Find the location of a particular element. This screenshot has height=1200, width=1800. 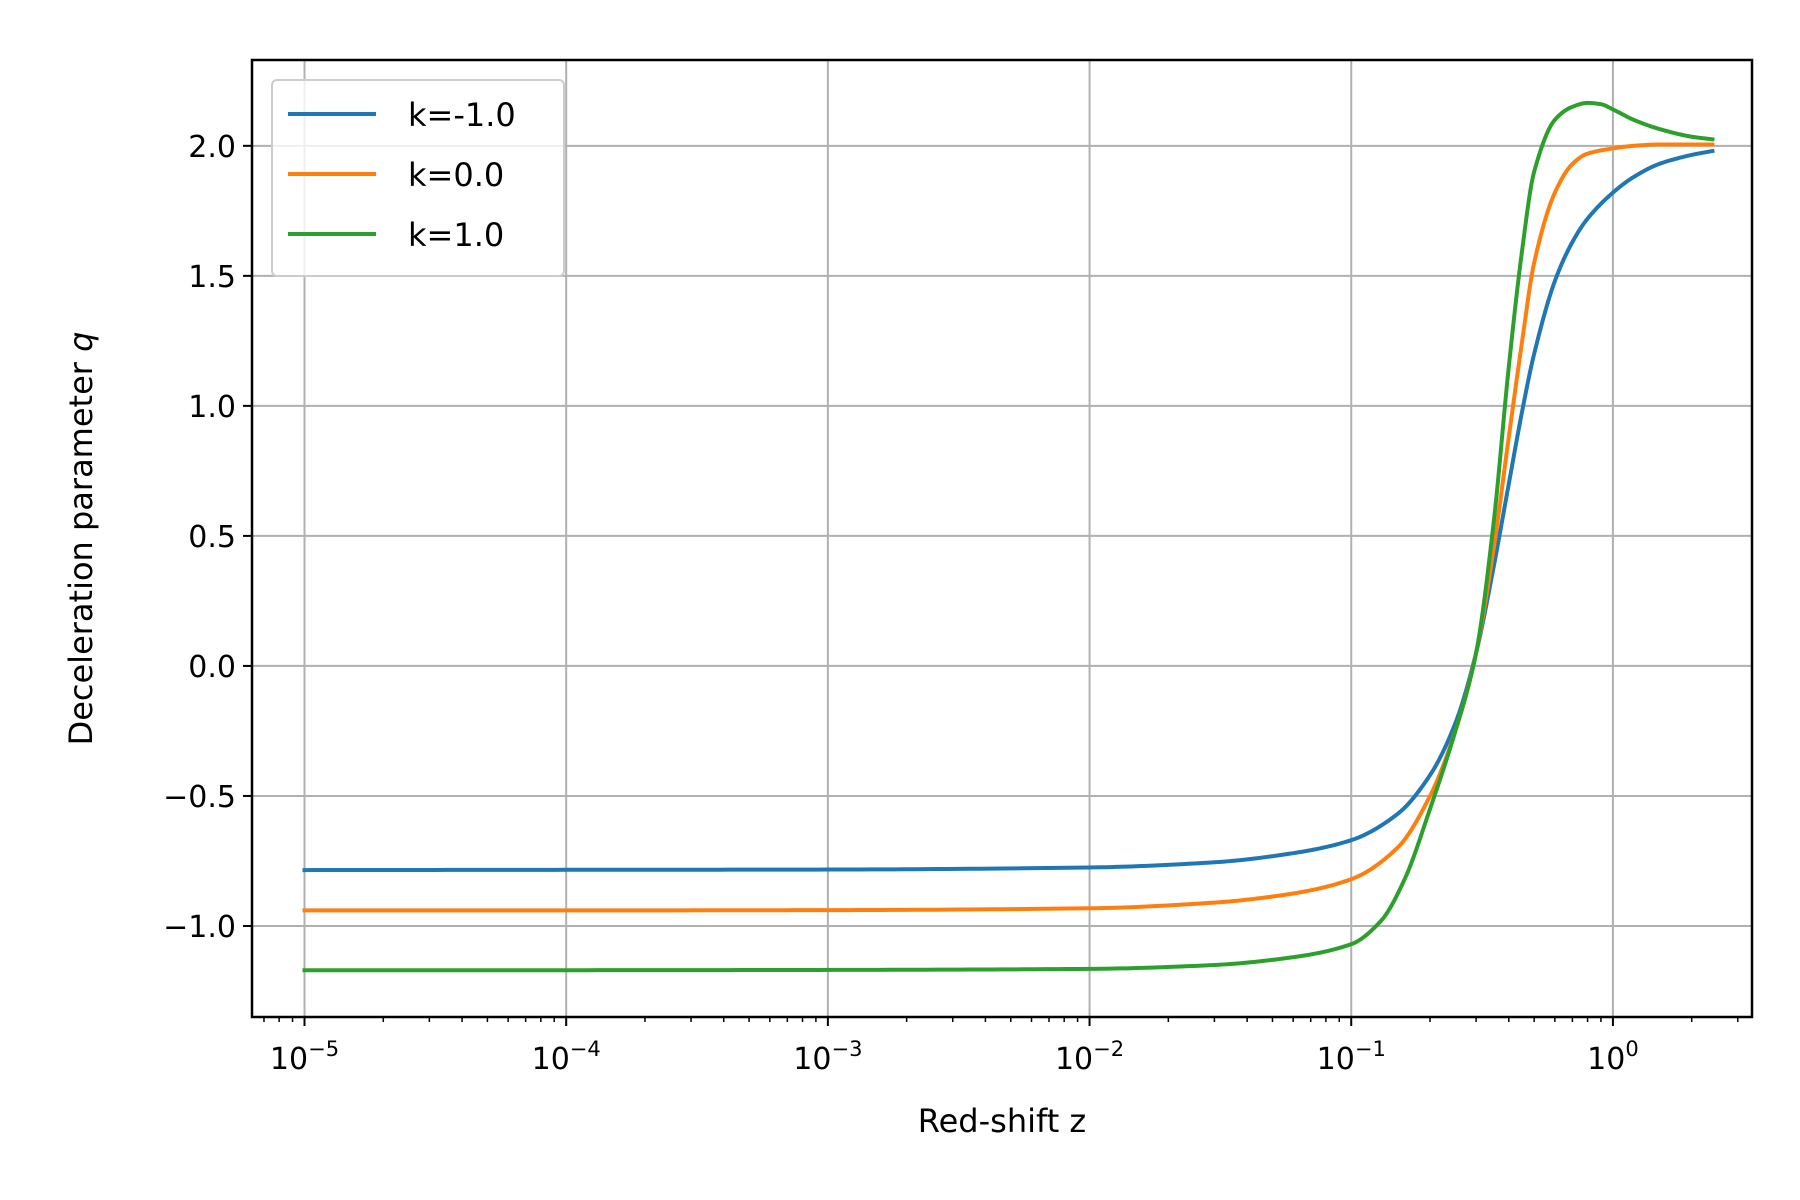

legend-label: k=0.0 is located at coordinates (456, 175).